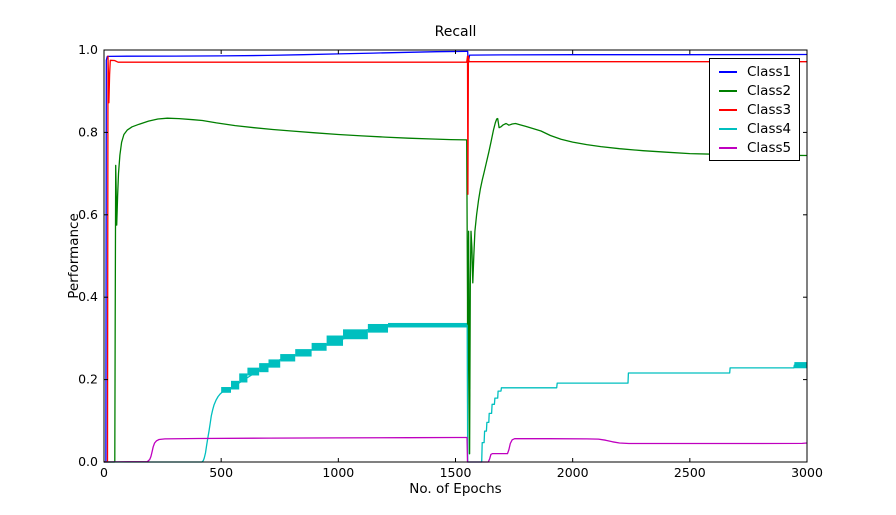 This screenshot has height=515, width=896. Describe the element at coordinates (690, 472) in the screenshot. I see `x-tick-label: 2500` at that location.